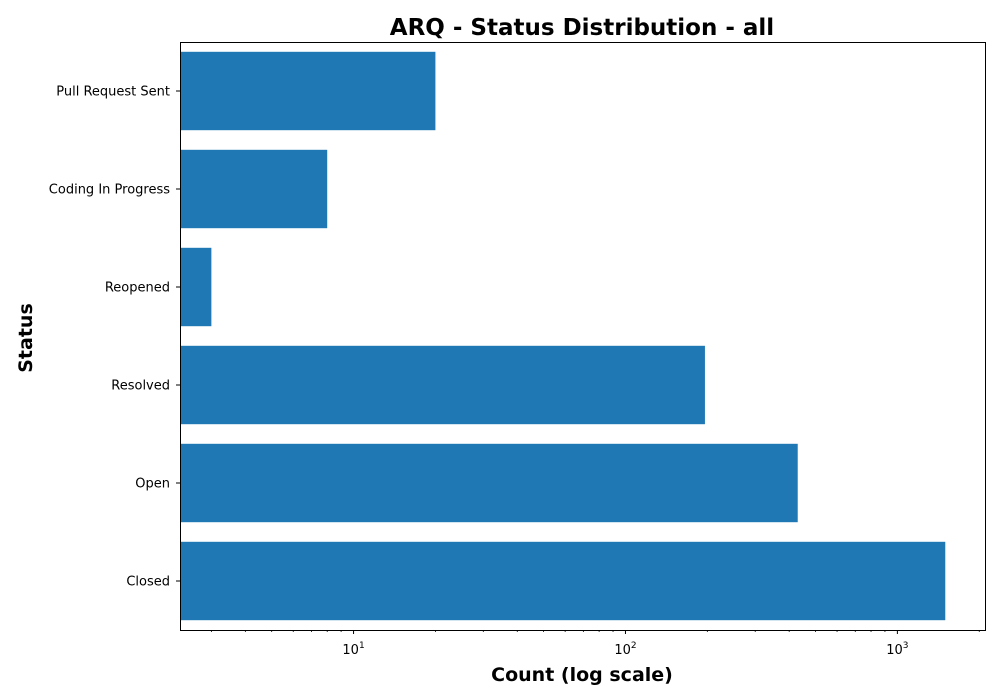  I want to click on bar-open, so click(489, 483).